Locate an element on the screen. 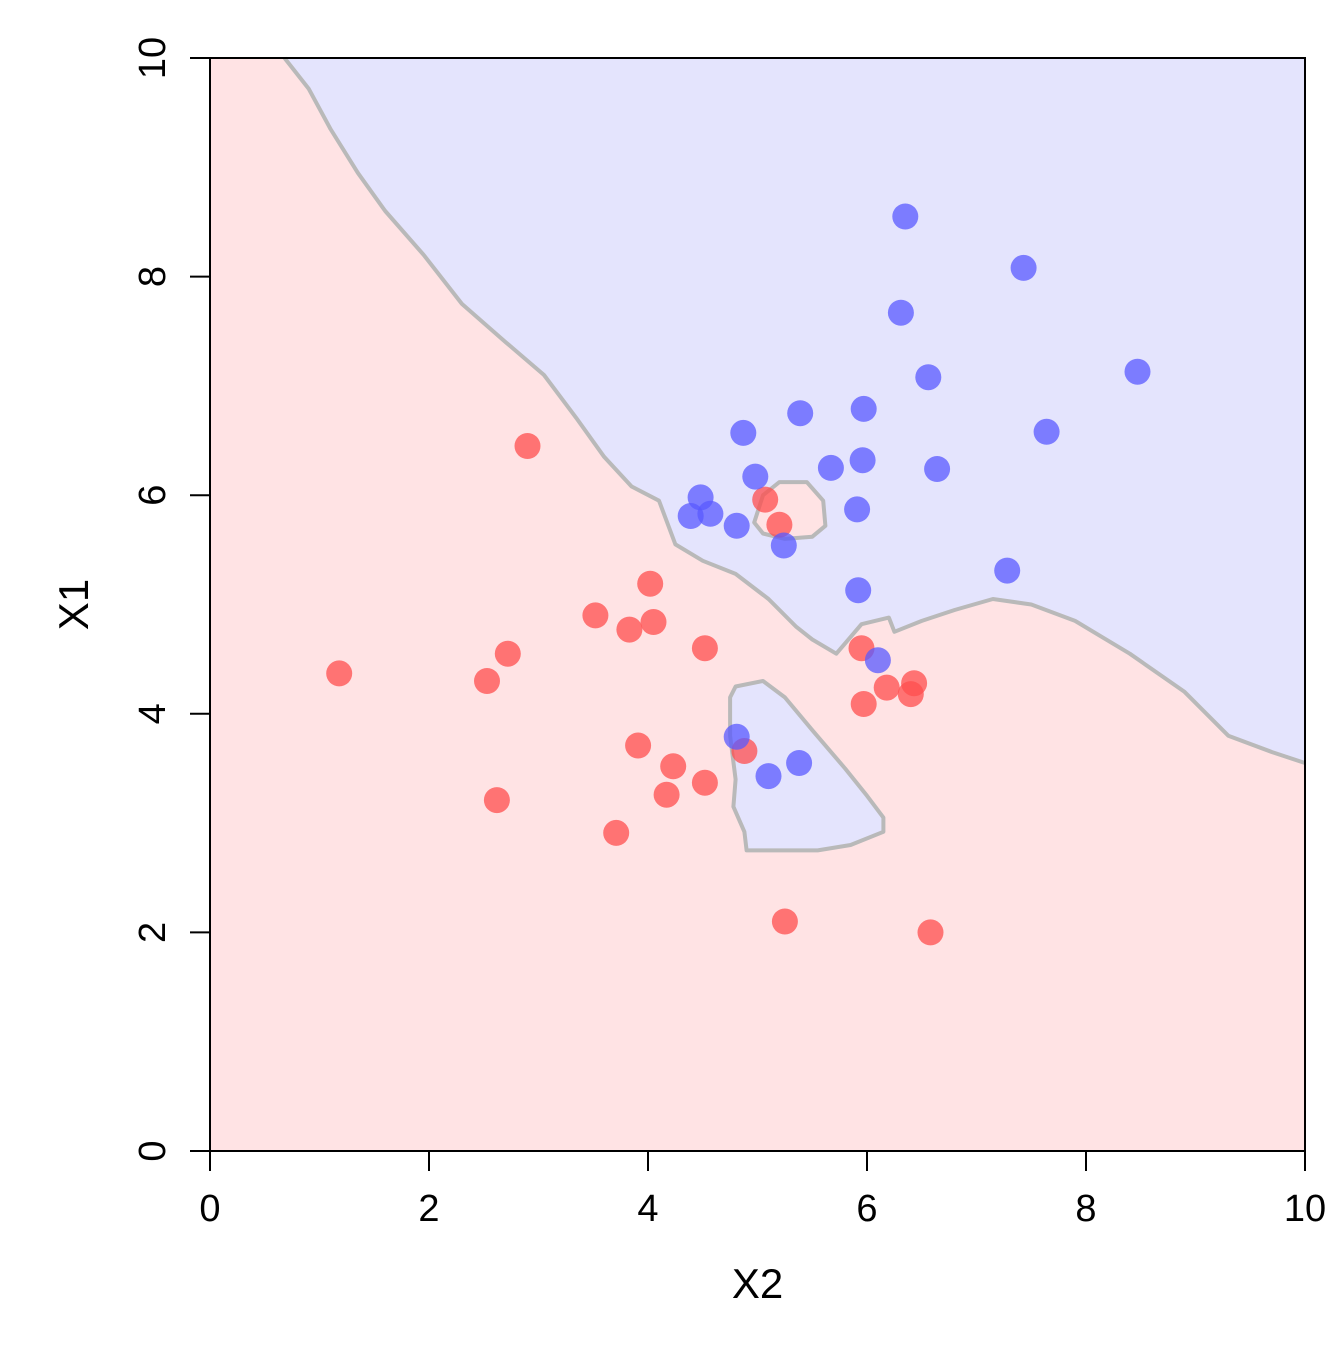 This screenshot has width=1344, height=1349. x-tick-label: 10 is located at coordinates (1305, 1209).